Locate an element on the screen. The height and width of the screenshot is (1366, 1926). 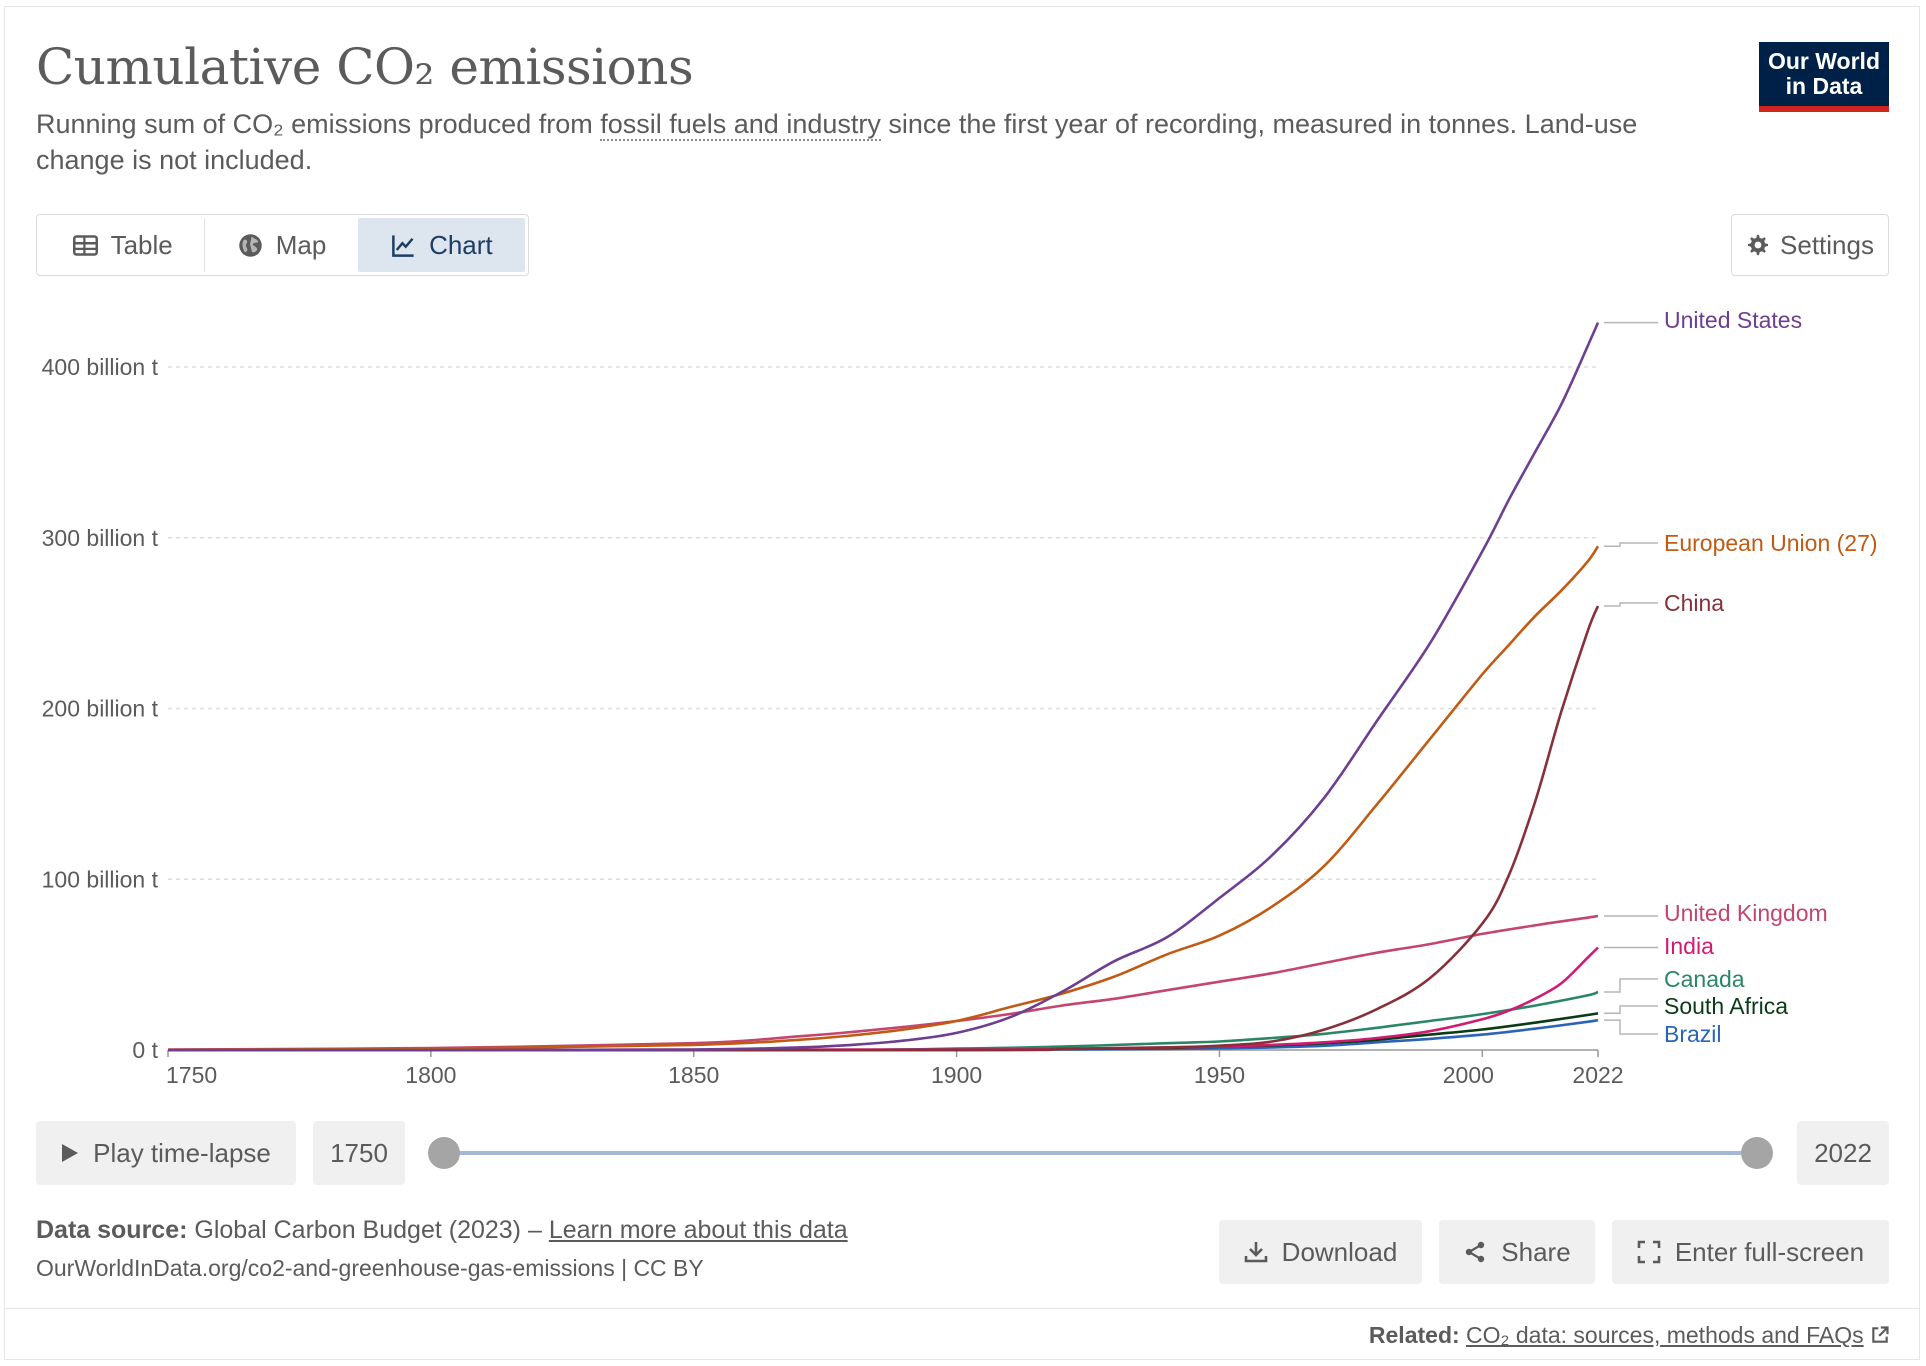
play-icon is located at coordinates (70, 1153).